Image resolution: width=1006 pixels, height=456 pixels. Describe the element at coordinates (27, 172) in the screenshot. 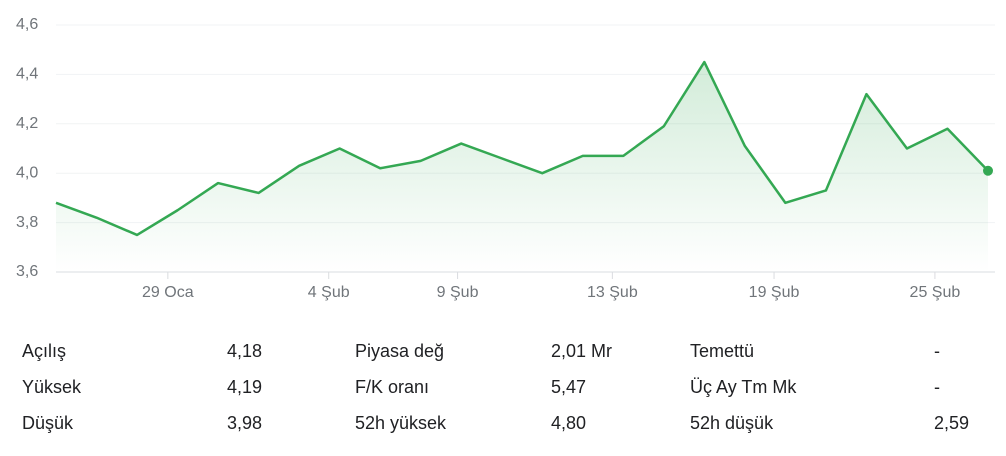

I see `y-tick-label: 4,0` at that location.